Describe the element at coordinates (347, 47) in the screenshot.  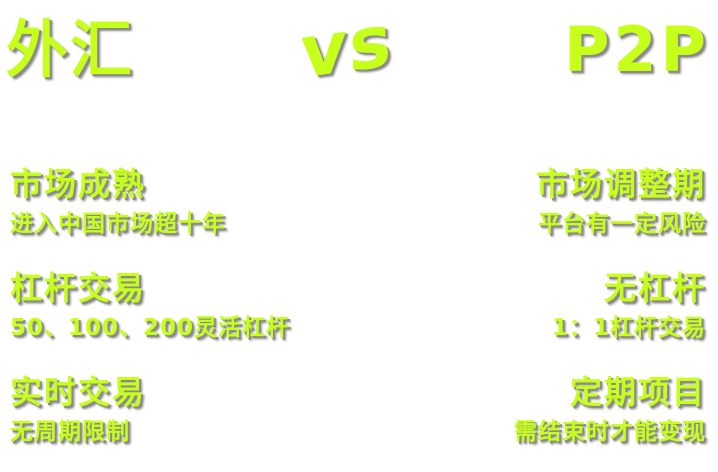
I see `title-versus: vs` at that location.